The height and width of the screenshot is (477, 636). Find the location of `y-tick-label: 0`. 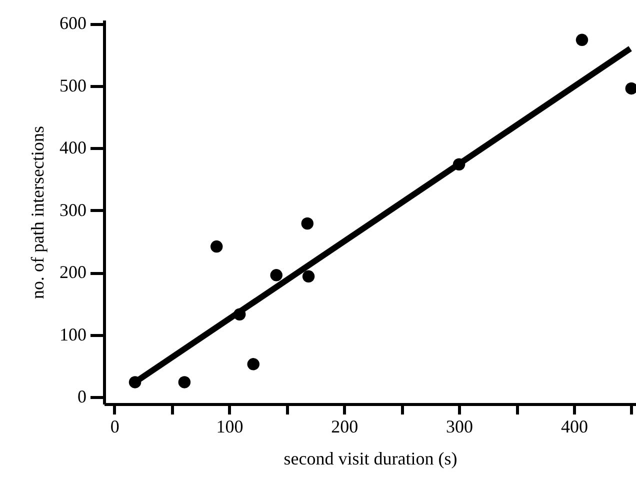

y-tick-label: 0 is located at coordinates (82, 396).